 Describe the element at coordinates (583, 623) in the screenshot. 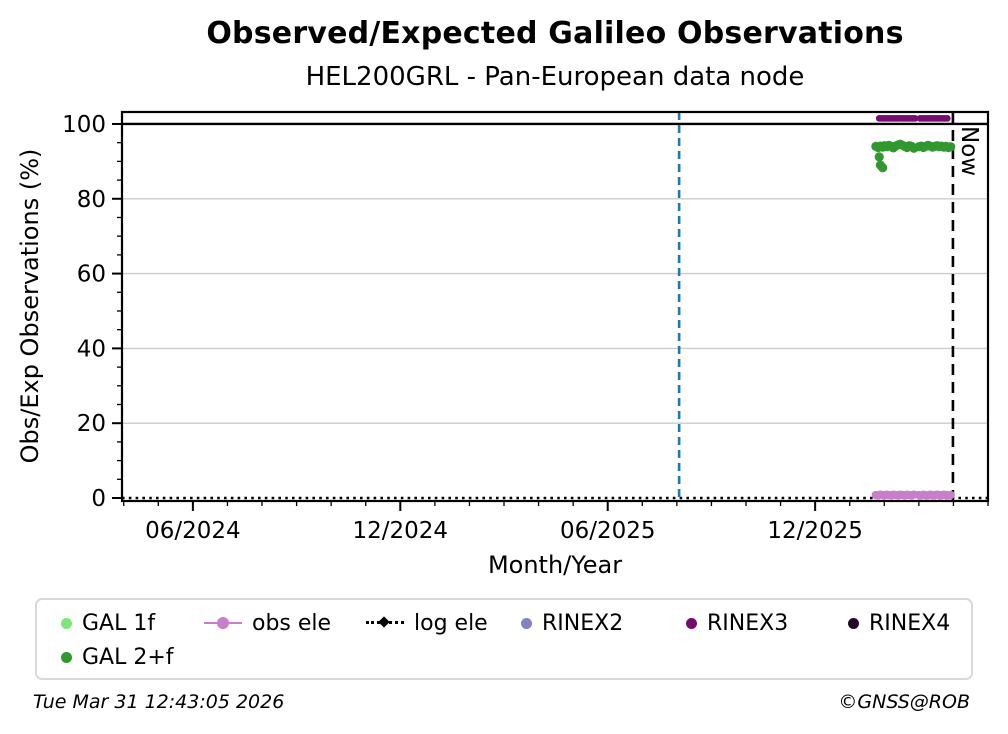

I see `legend-item-label: RINEX2` at that location.